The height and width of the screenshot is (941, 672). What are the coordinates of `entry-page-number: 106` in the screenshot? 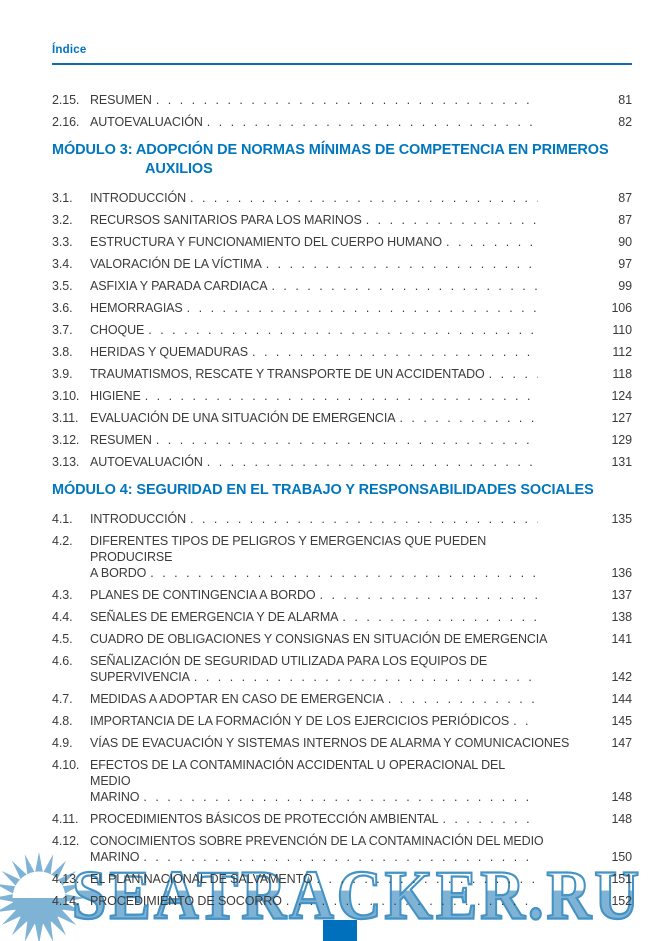 It's located at (621, 308).